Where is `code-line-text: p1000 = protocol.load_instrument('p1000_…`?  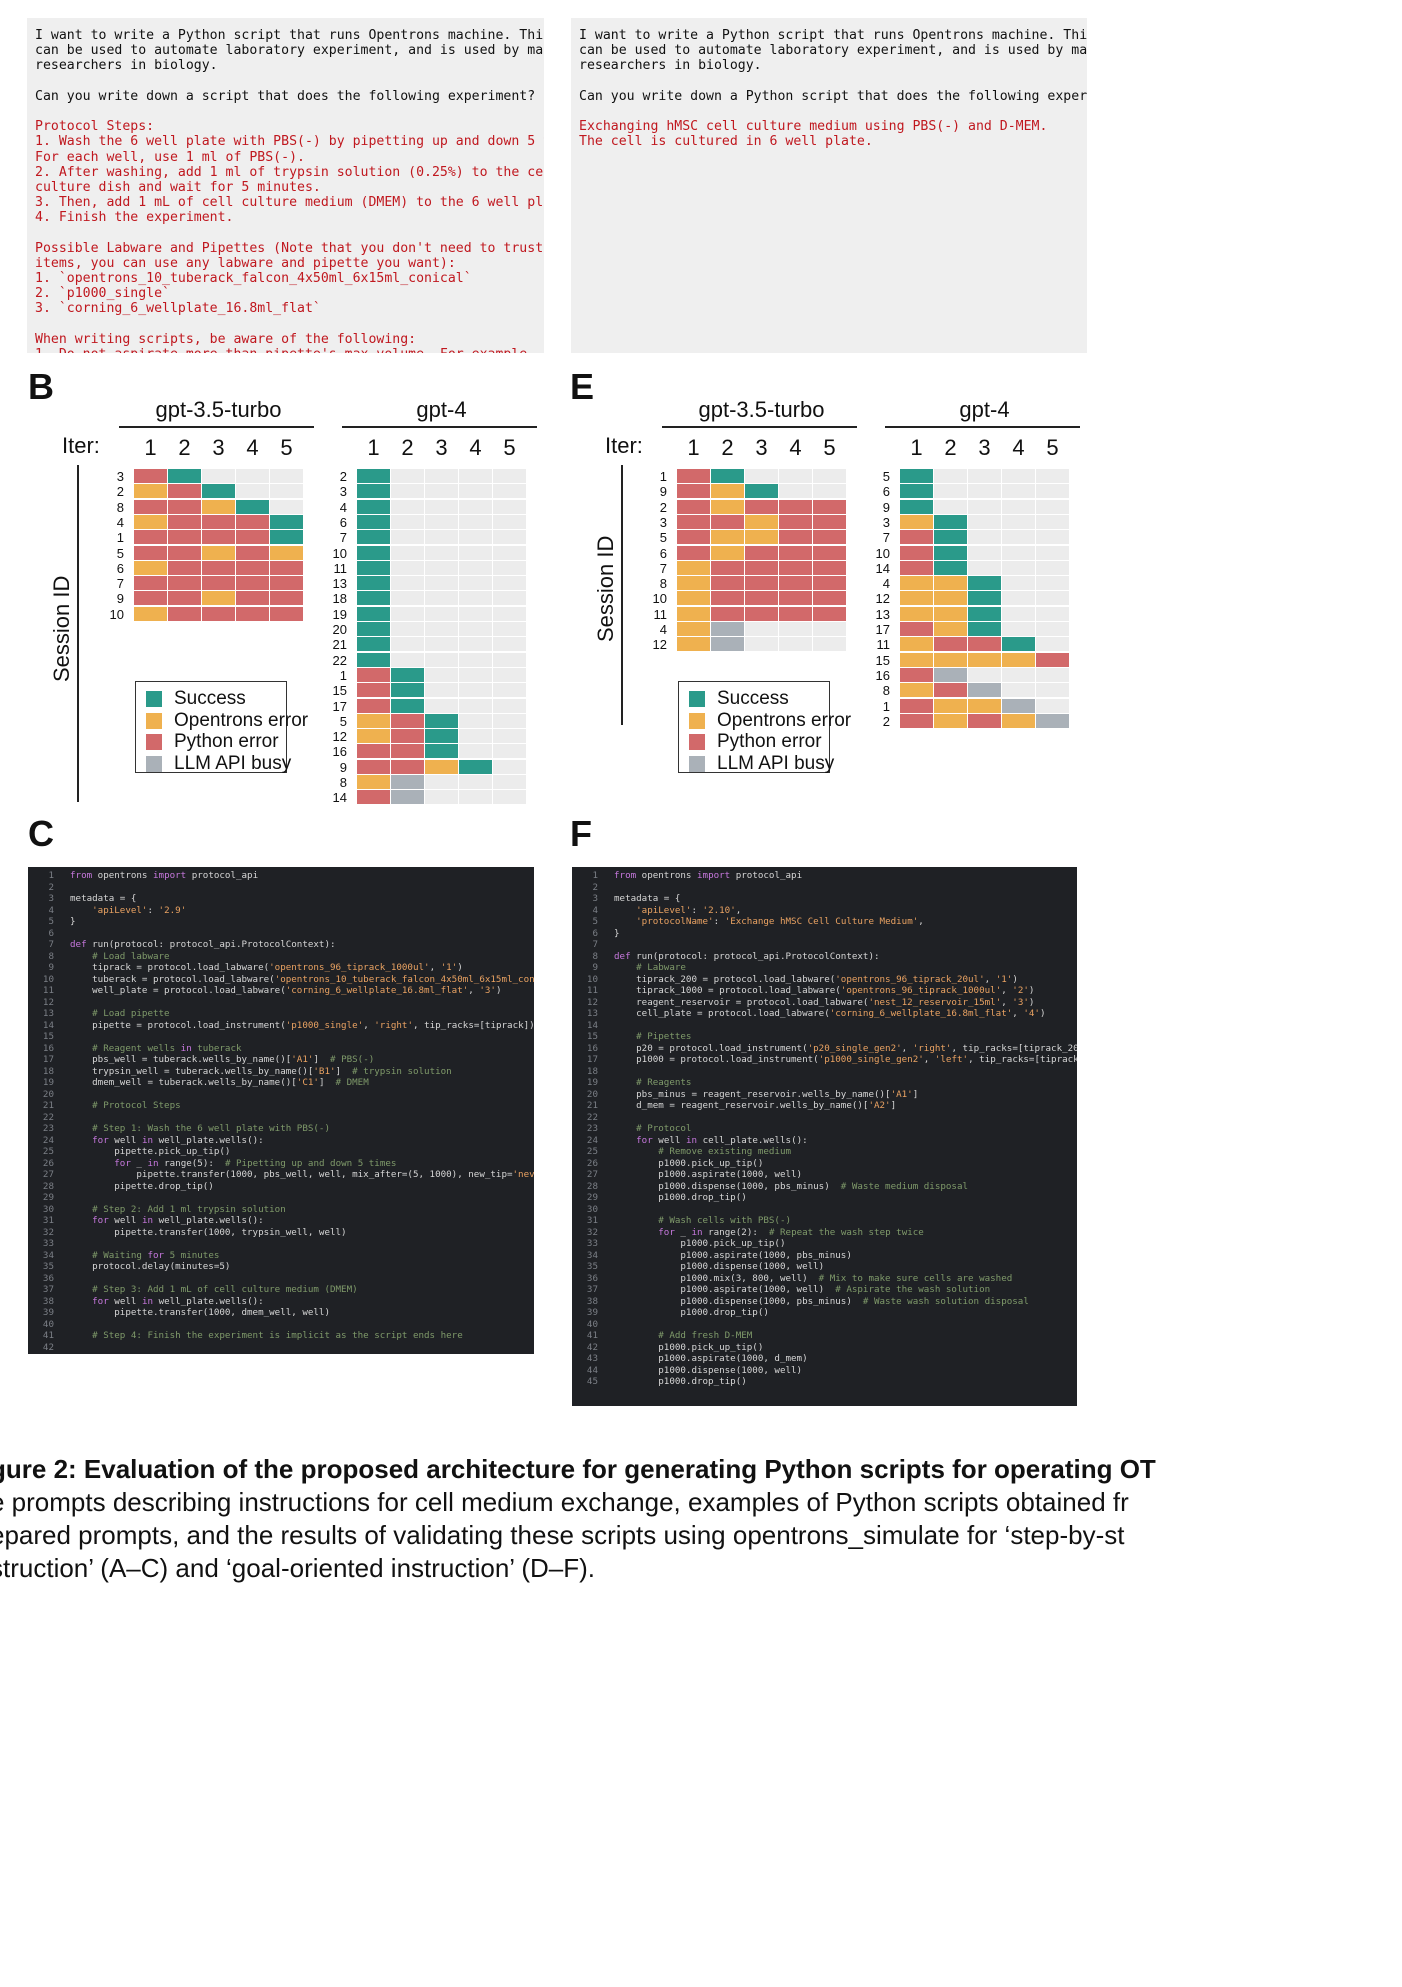 code-line-text: p1000 = protocol.load_instrument('p1000_… is located at coordinates (845, 1059).